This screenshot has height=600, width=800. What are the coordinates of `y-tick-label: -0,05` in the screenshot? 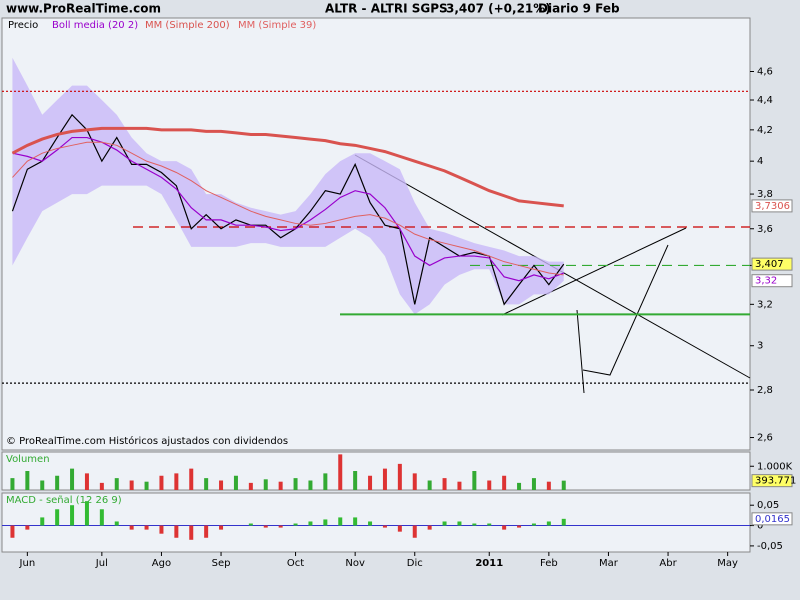 It's located at (770, 546).